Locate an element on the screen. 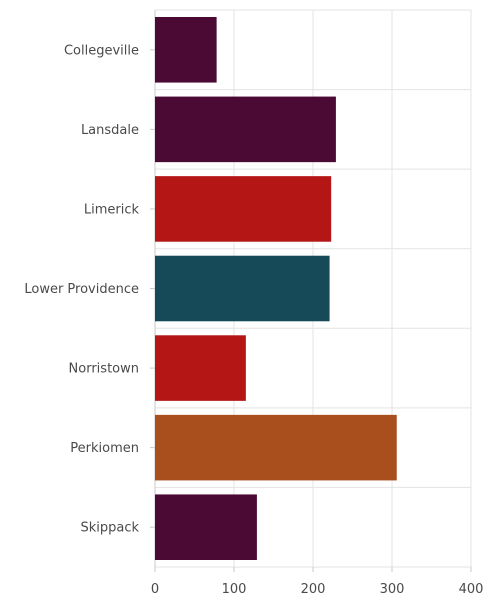 Image resolution: width=498 pixels, height=602 pixels. x-tick-label: 300 is located at coordinates (392, 589).